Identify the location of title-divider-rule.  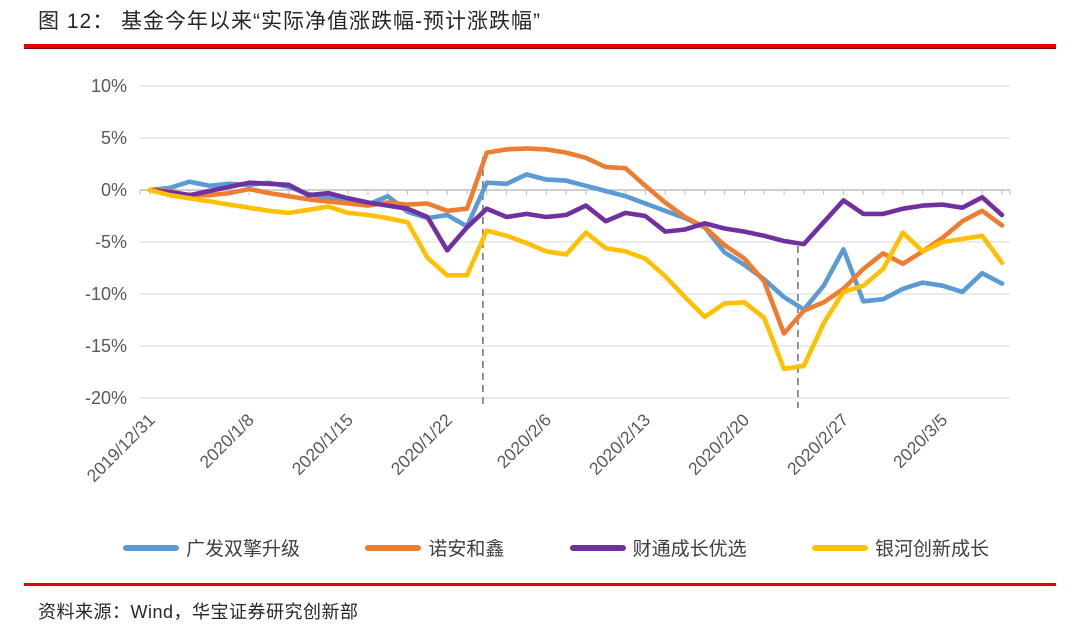
(540, 46).